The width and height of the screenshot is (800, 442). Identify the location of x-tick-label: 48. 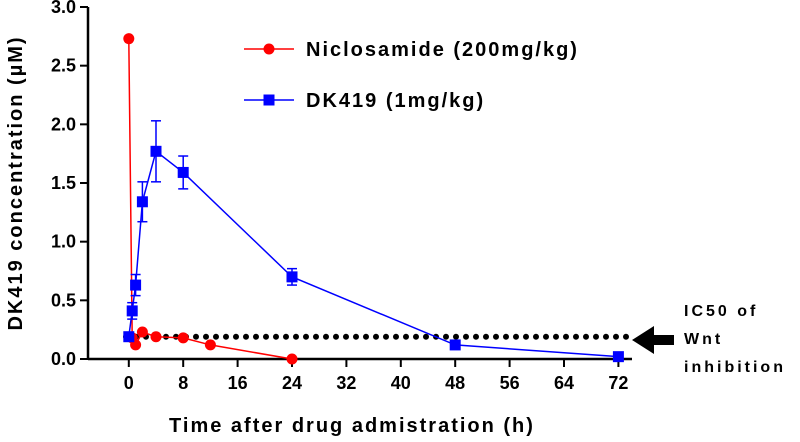
(455, 383).